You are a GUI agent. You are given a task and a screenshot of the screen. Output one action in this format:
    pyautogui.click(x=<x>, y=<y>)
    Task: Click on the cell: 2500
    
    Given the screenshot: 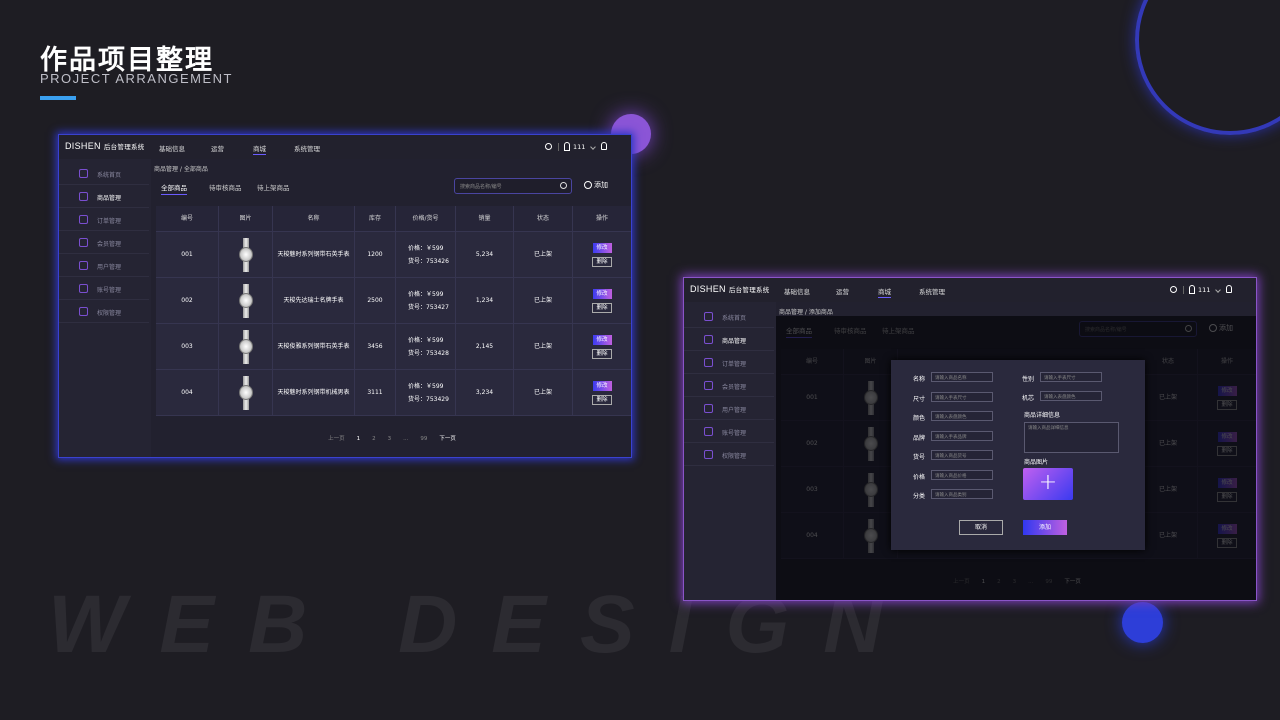 What is the action you would take?
    pyautogui.click(x=375, y=300)
    